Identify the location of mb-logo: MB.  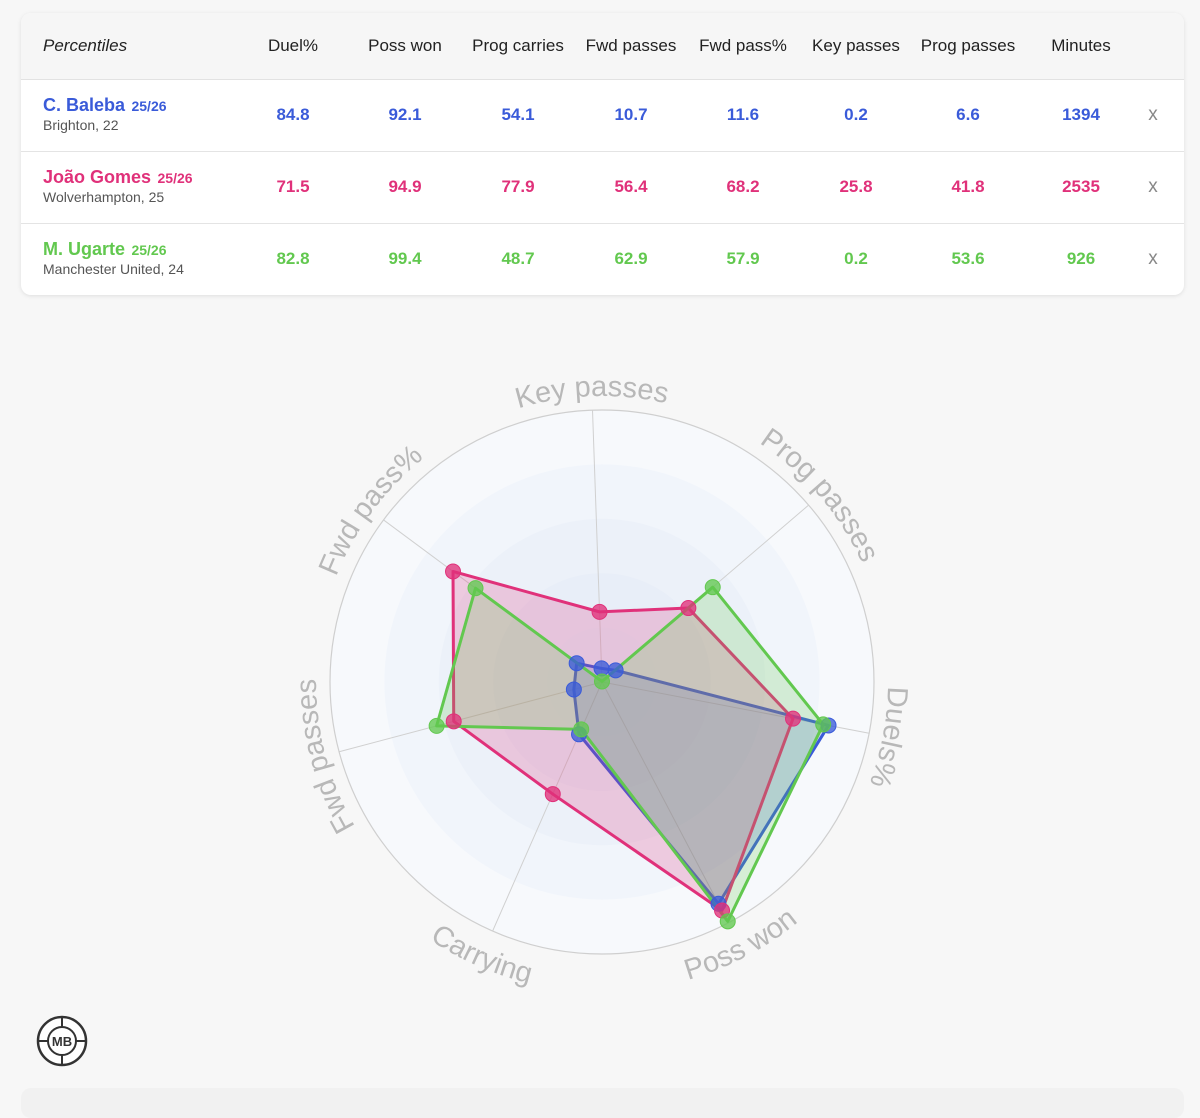
(62, 1041).